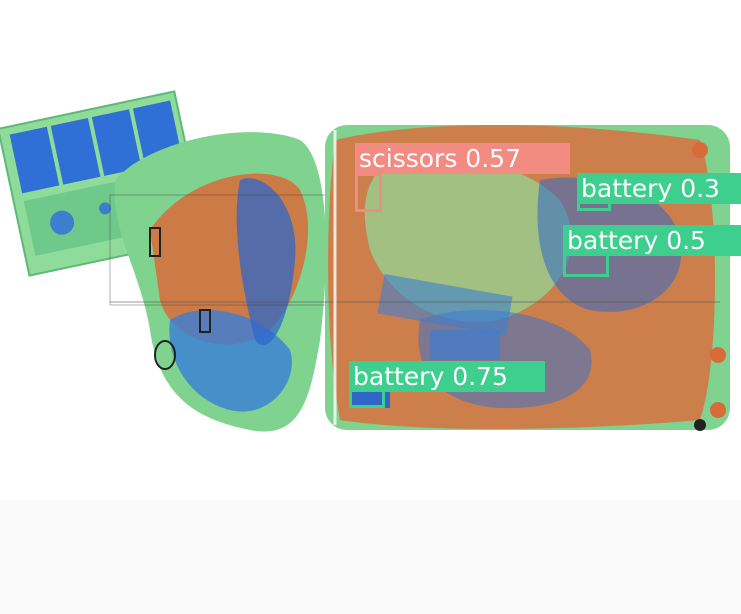 This screenshot has height=614, width=741. What do you see at coordinates (447, 376) in the screenshot?
I see `detection-label: battery 0.75` at bounding box center [447, 376].